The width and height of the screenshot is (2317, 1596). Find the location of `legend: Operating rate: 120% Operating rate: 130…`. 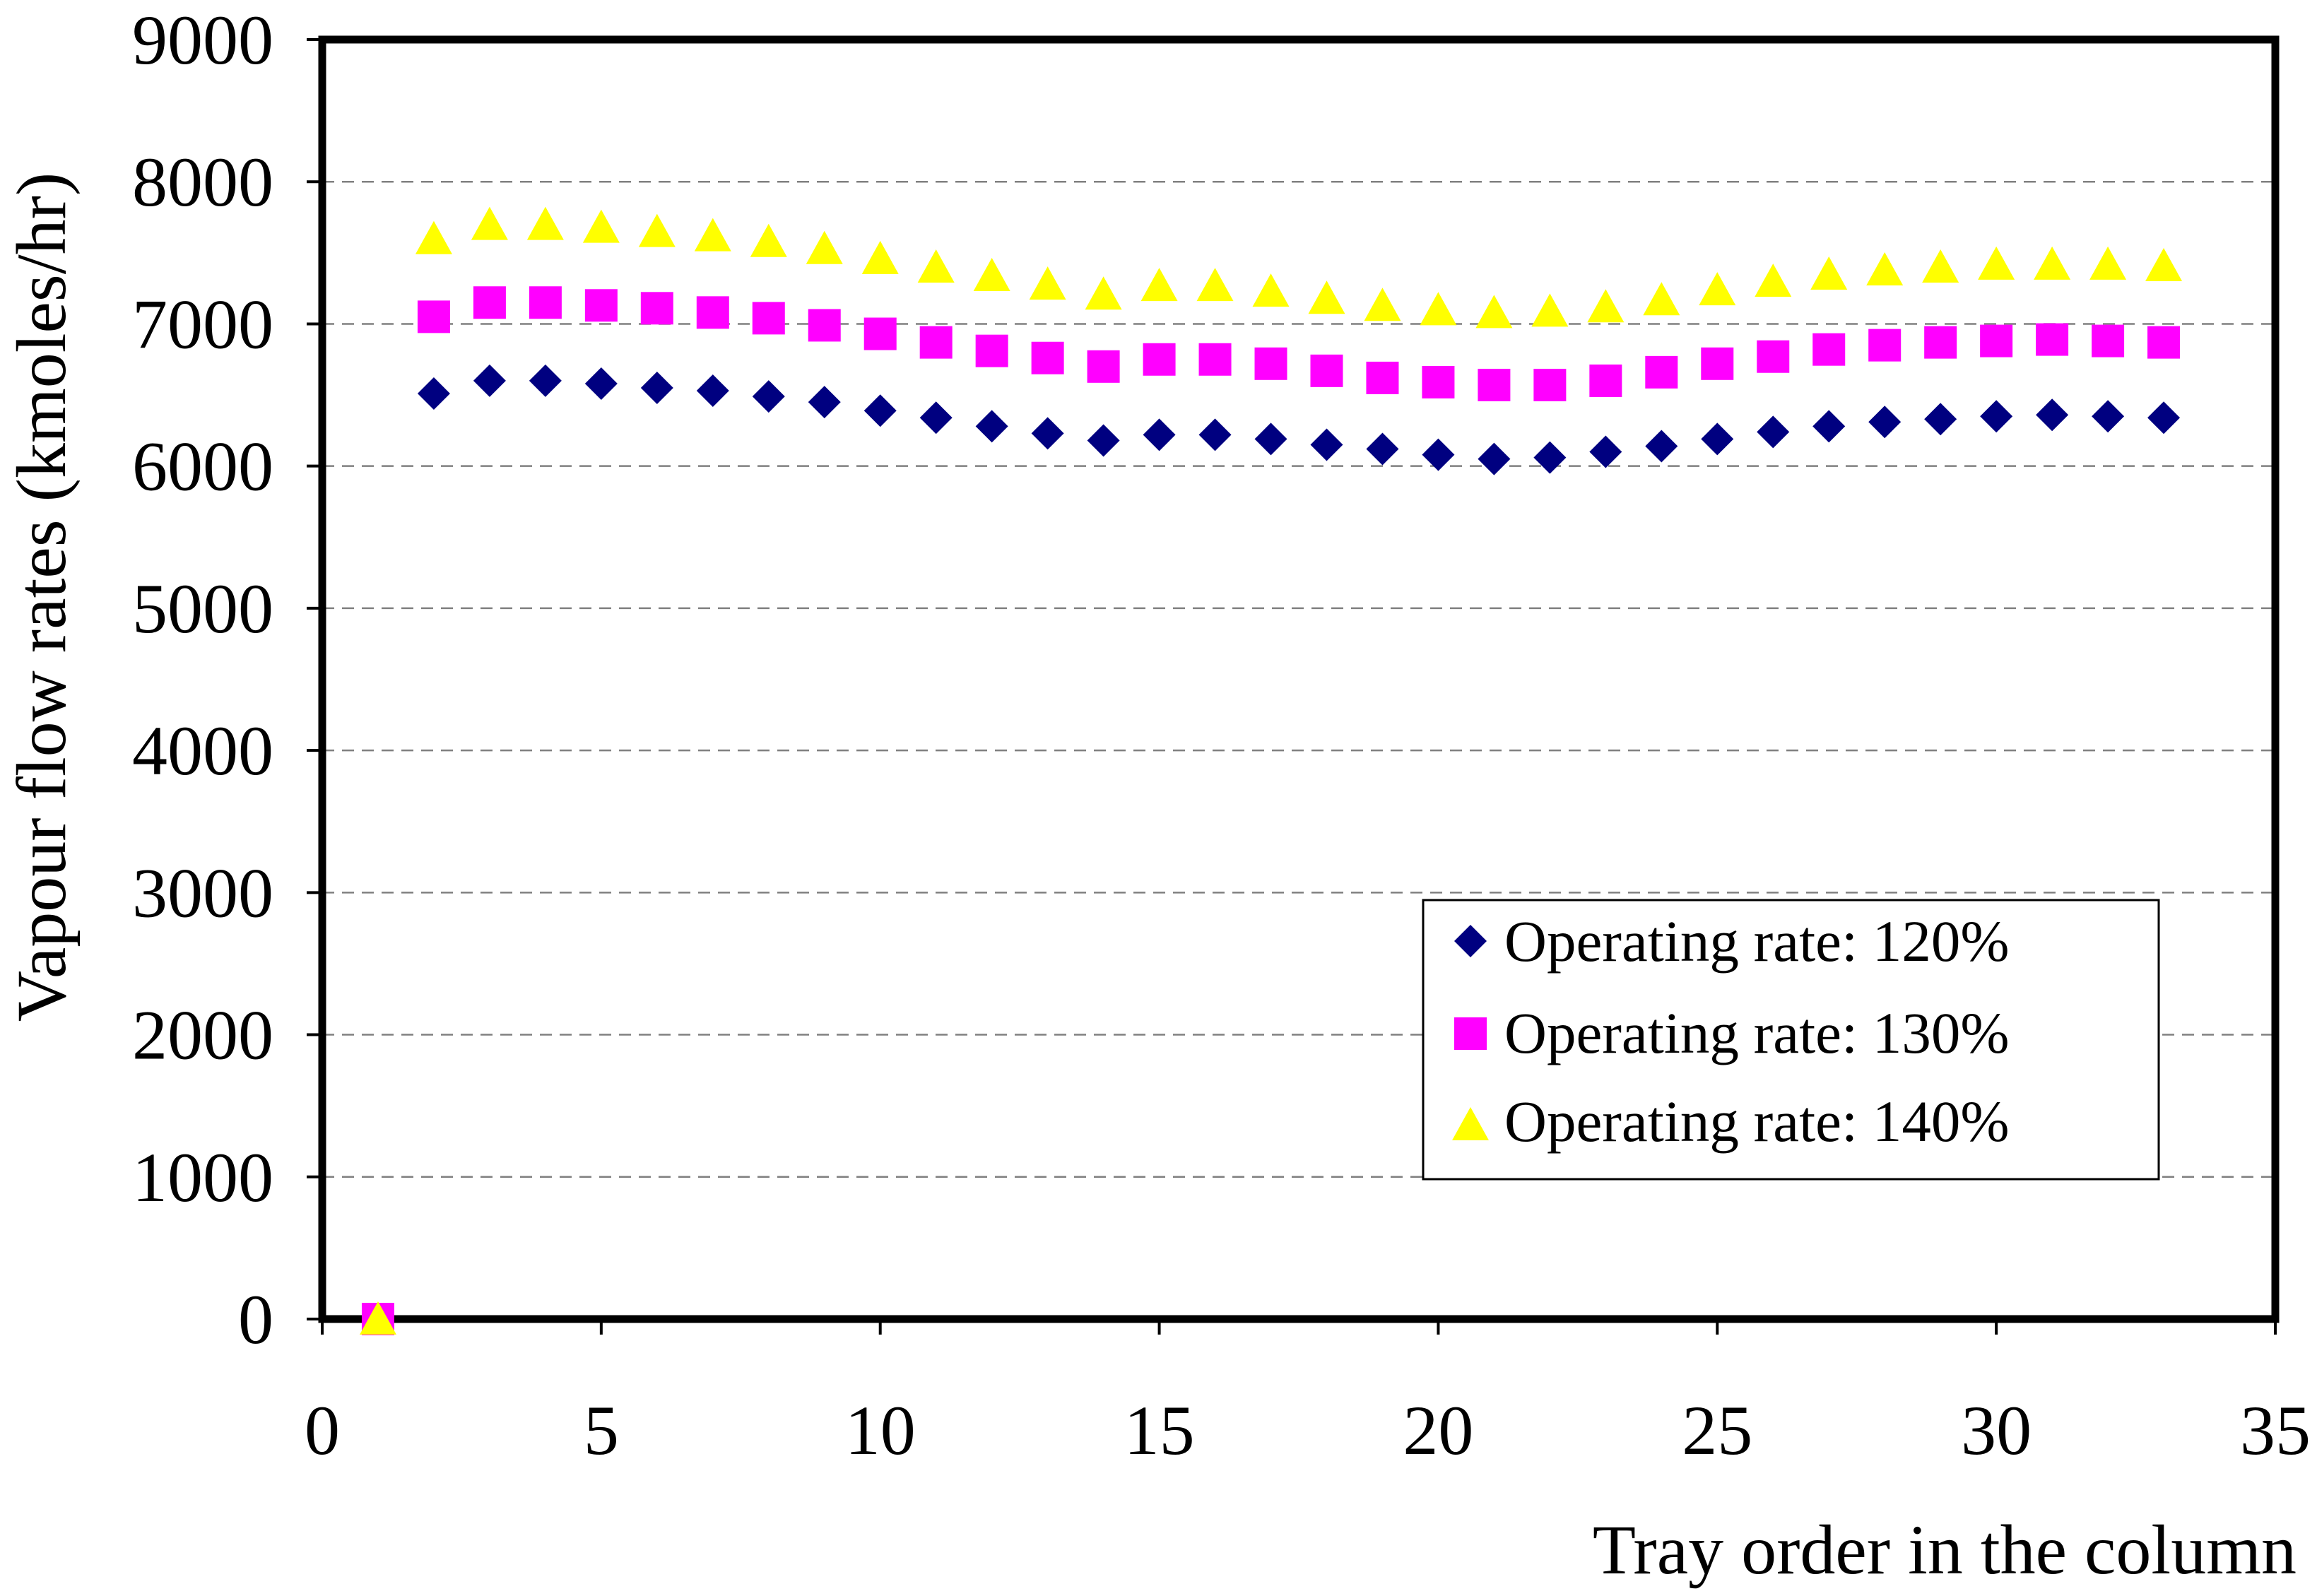

legend: Operating rate: 120% Operating rate: 130… is located at coordinates (1791, 1040).